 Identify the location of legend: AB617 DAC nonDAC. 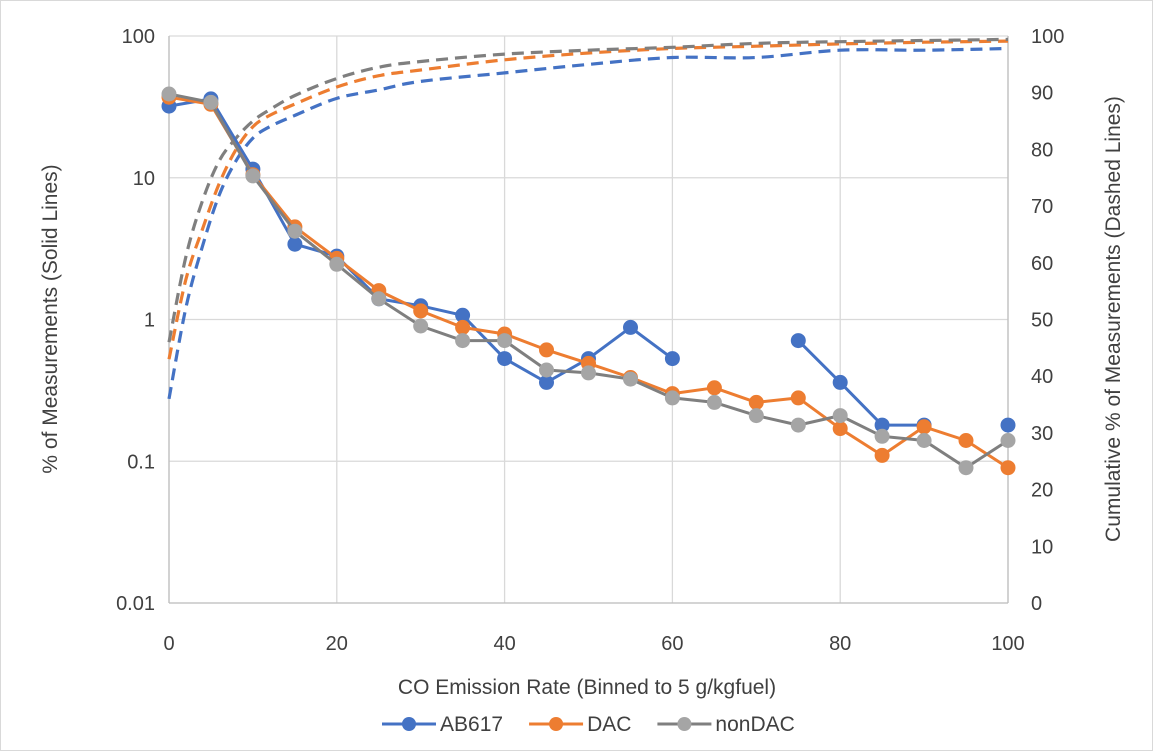
(588, 724).